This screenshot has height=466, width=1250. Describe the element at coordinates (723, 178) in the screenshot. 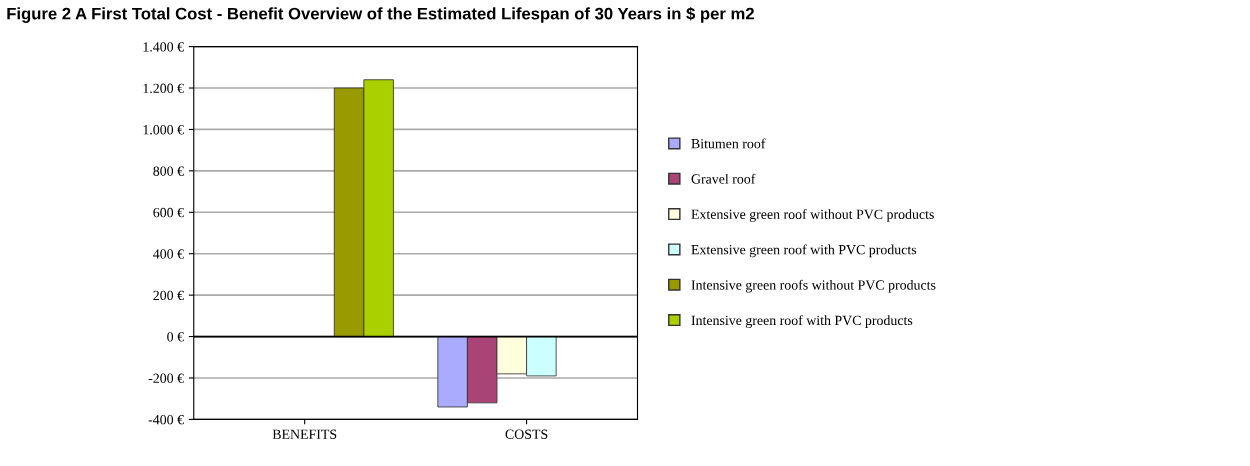

I see `legend-label: Gravel roof` at that location.